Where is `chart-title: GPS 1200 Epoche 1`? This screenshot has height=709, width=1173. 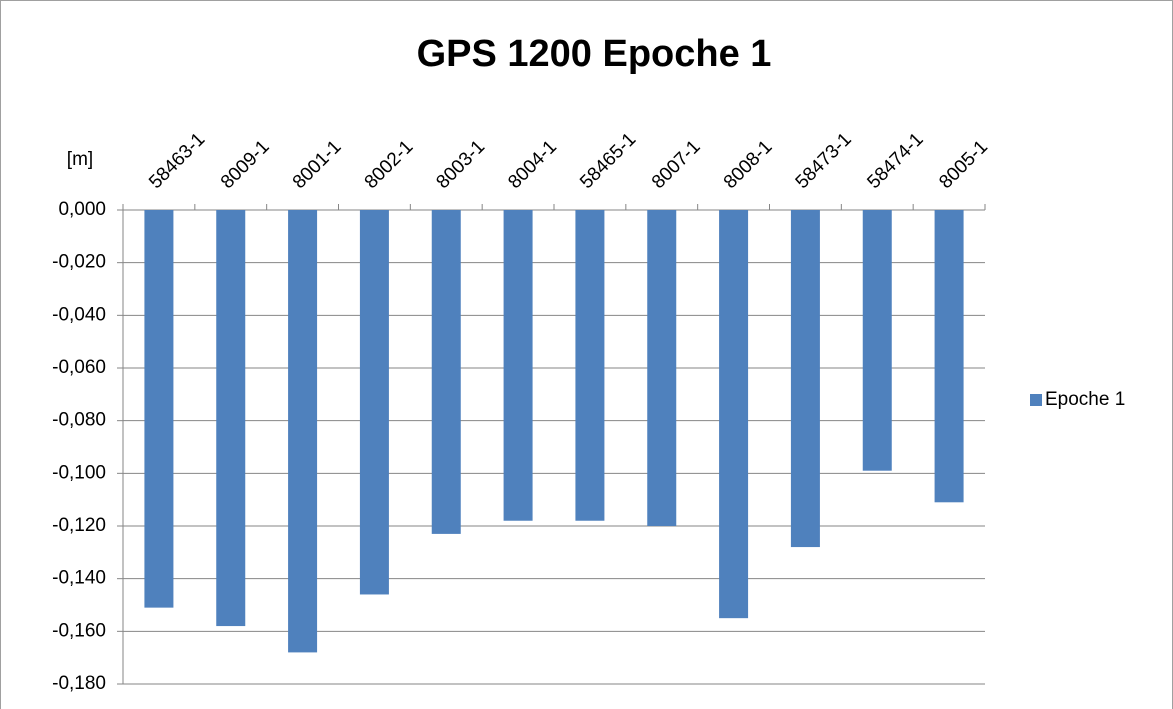 chart-title: GPS 1200 Epoche 1 is located at coordinates (594, 54).